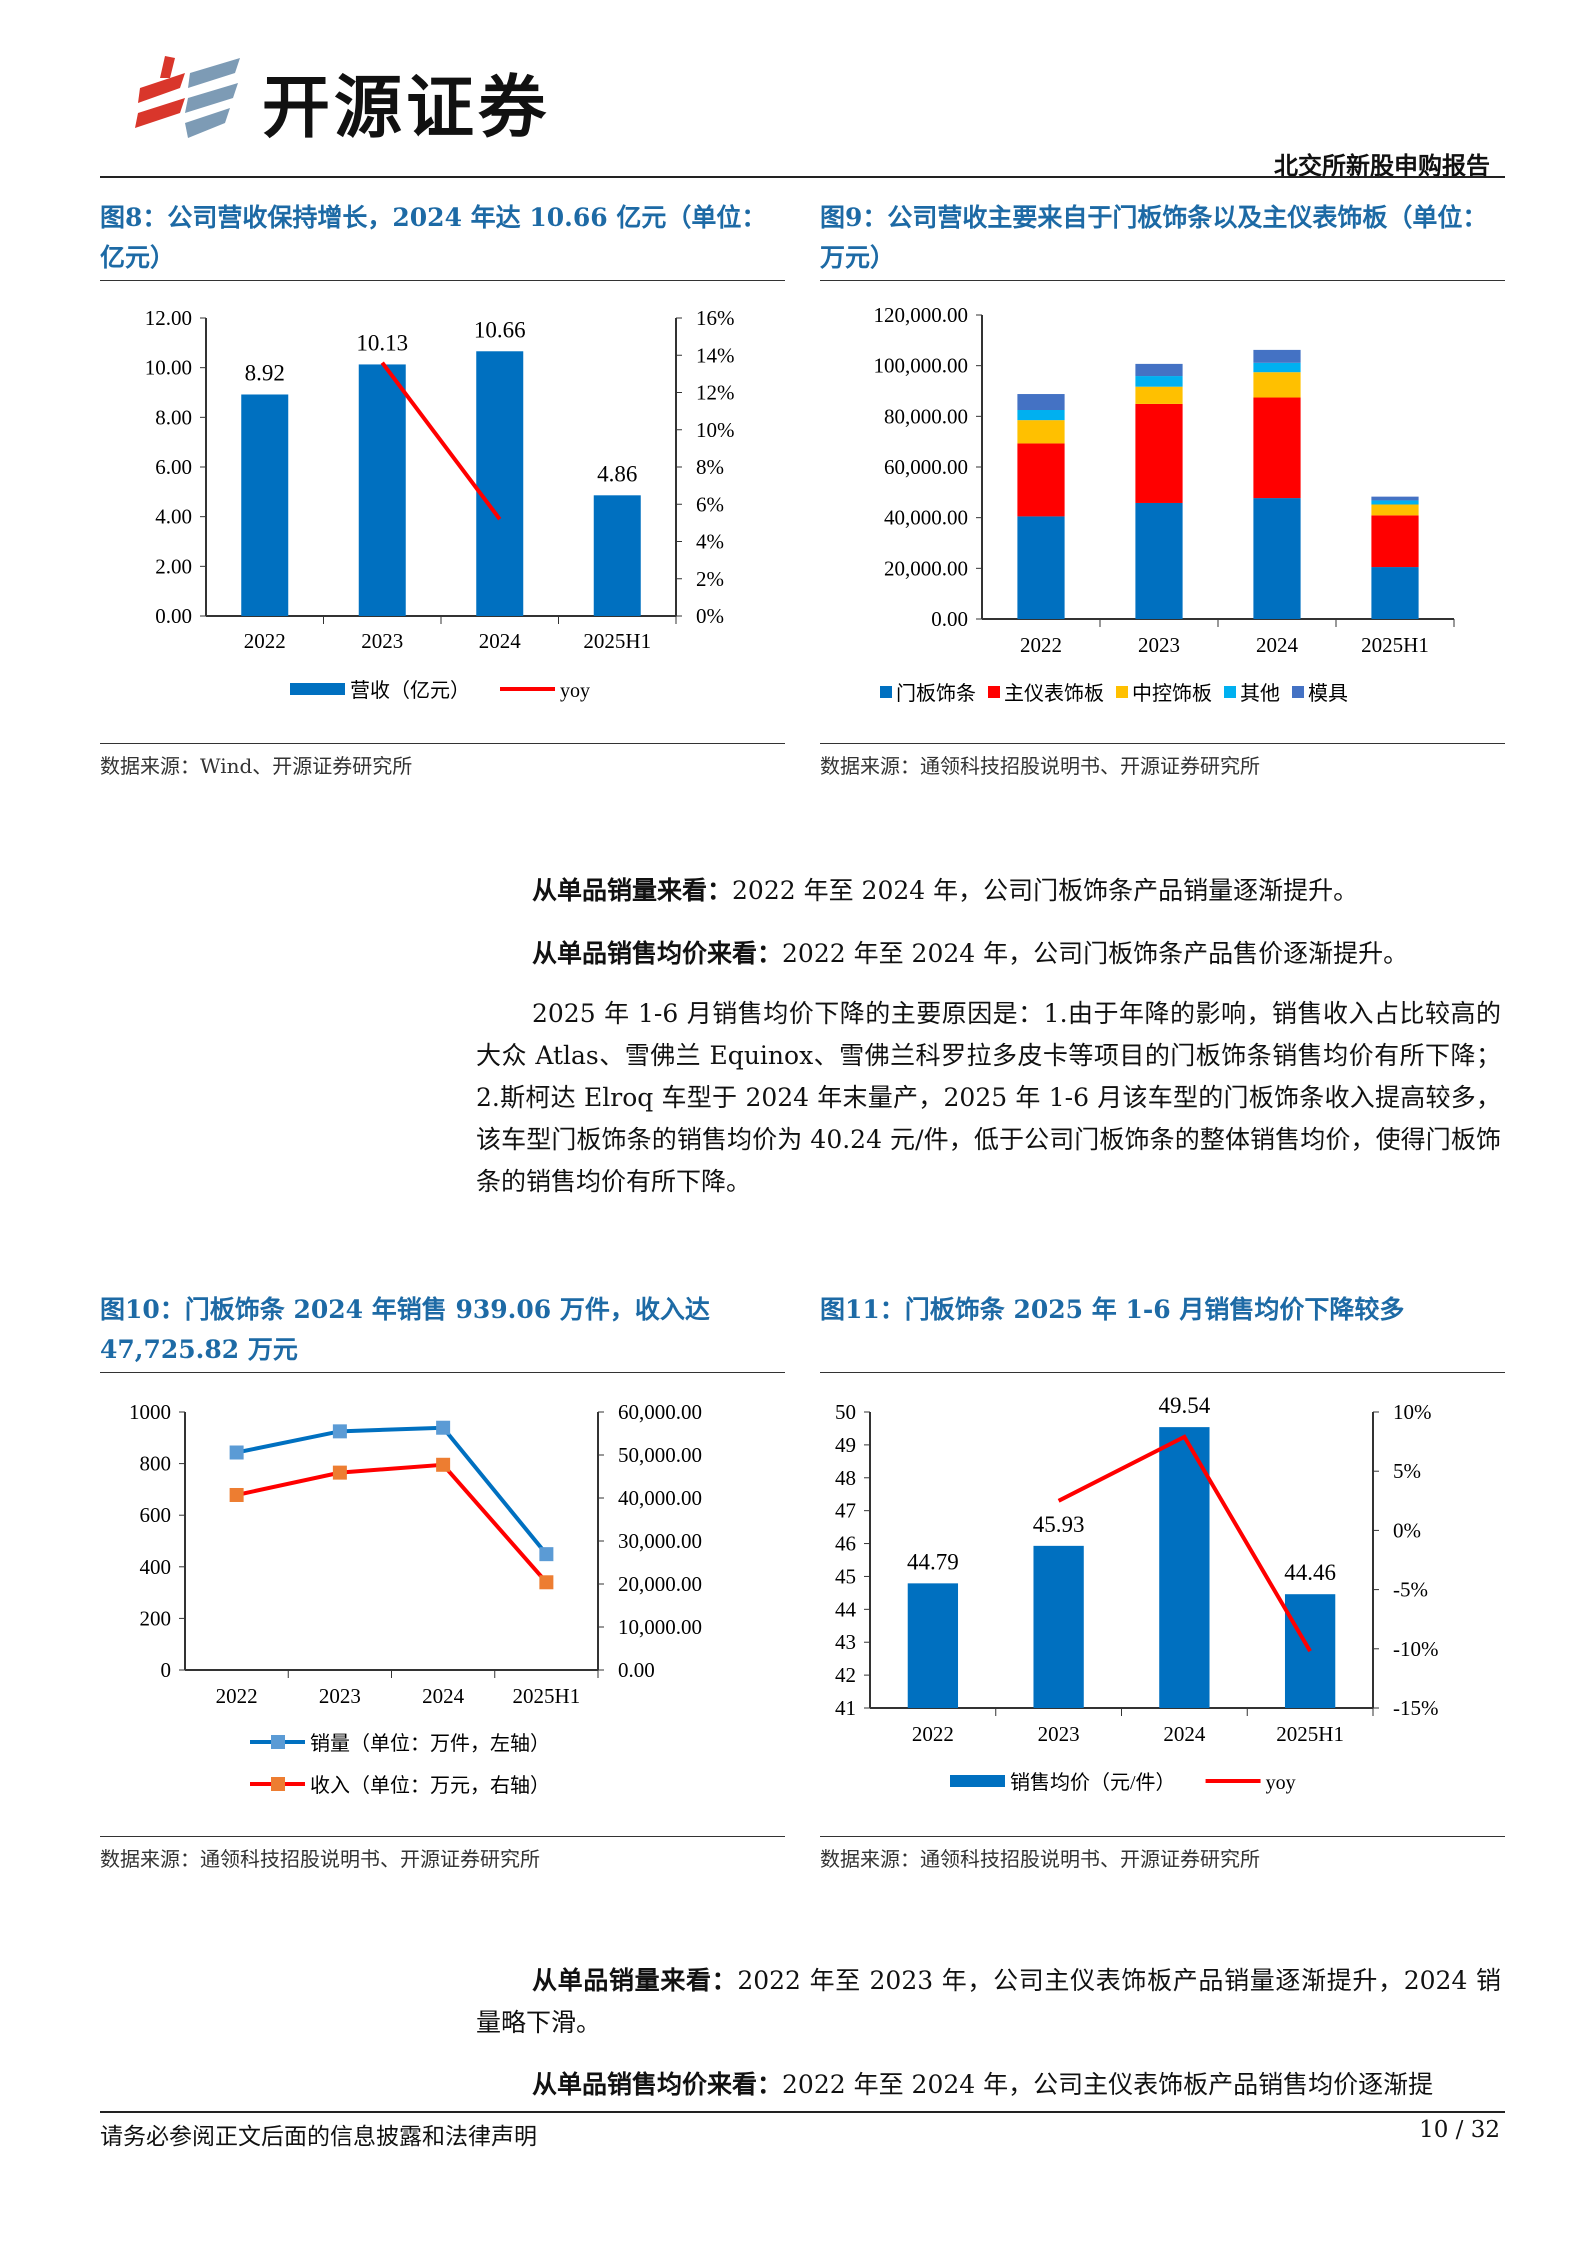  Describe the element at coordinates (845, 1511) in the screenshot. I see `y-left-tick-label: 47` at that location.